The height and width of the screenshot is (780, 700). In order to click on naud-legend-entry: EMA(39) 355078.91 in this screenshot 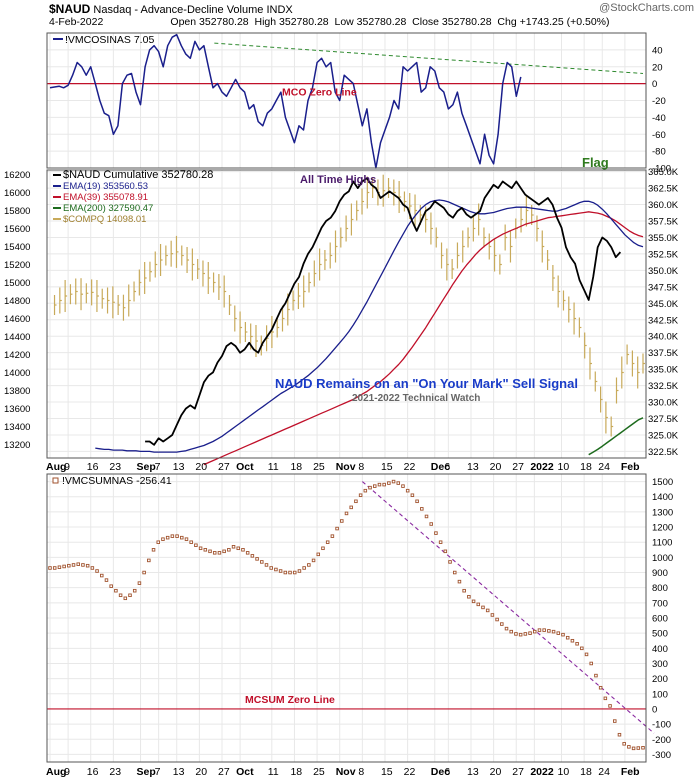, I will do `click(105, 197)`.